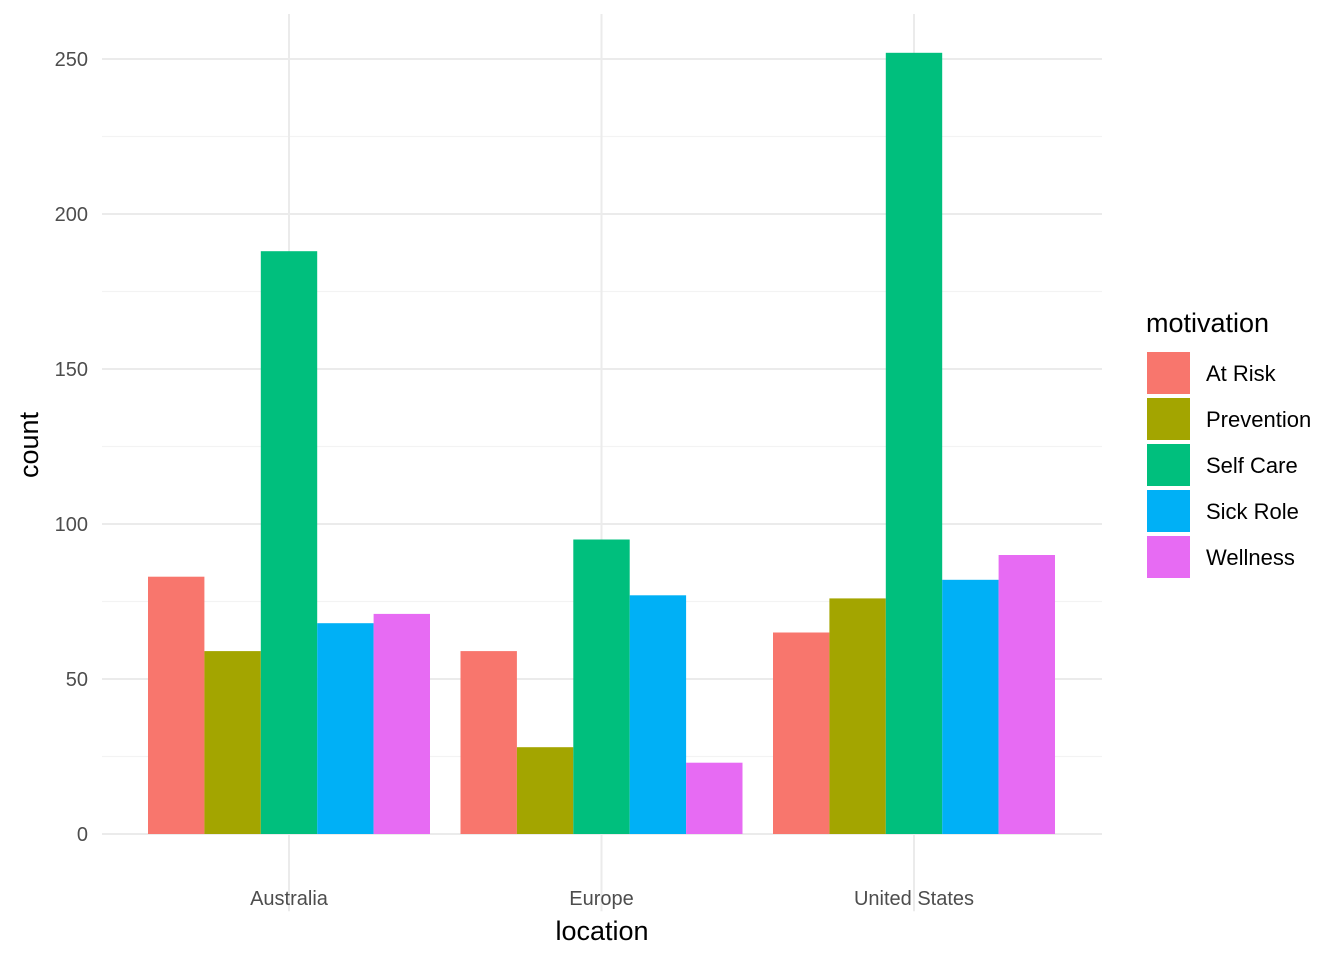 Image resolution: width=1344 pixels, height=960 pixels. Describe the element at coordinates (232, 742) in the screenshot. I see `bar-prevention-australia` at that location.